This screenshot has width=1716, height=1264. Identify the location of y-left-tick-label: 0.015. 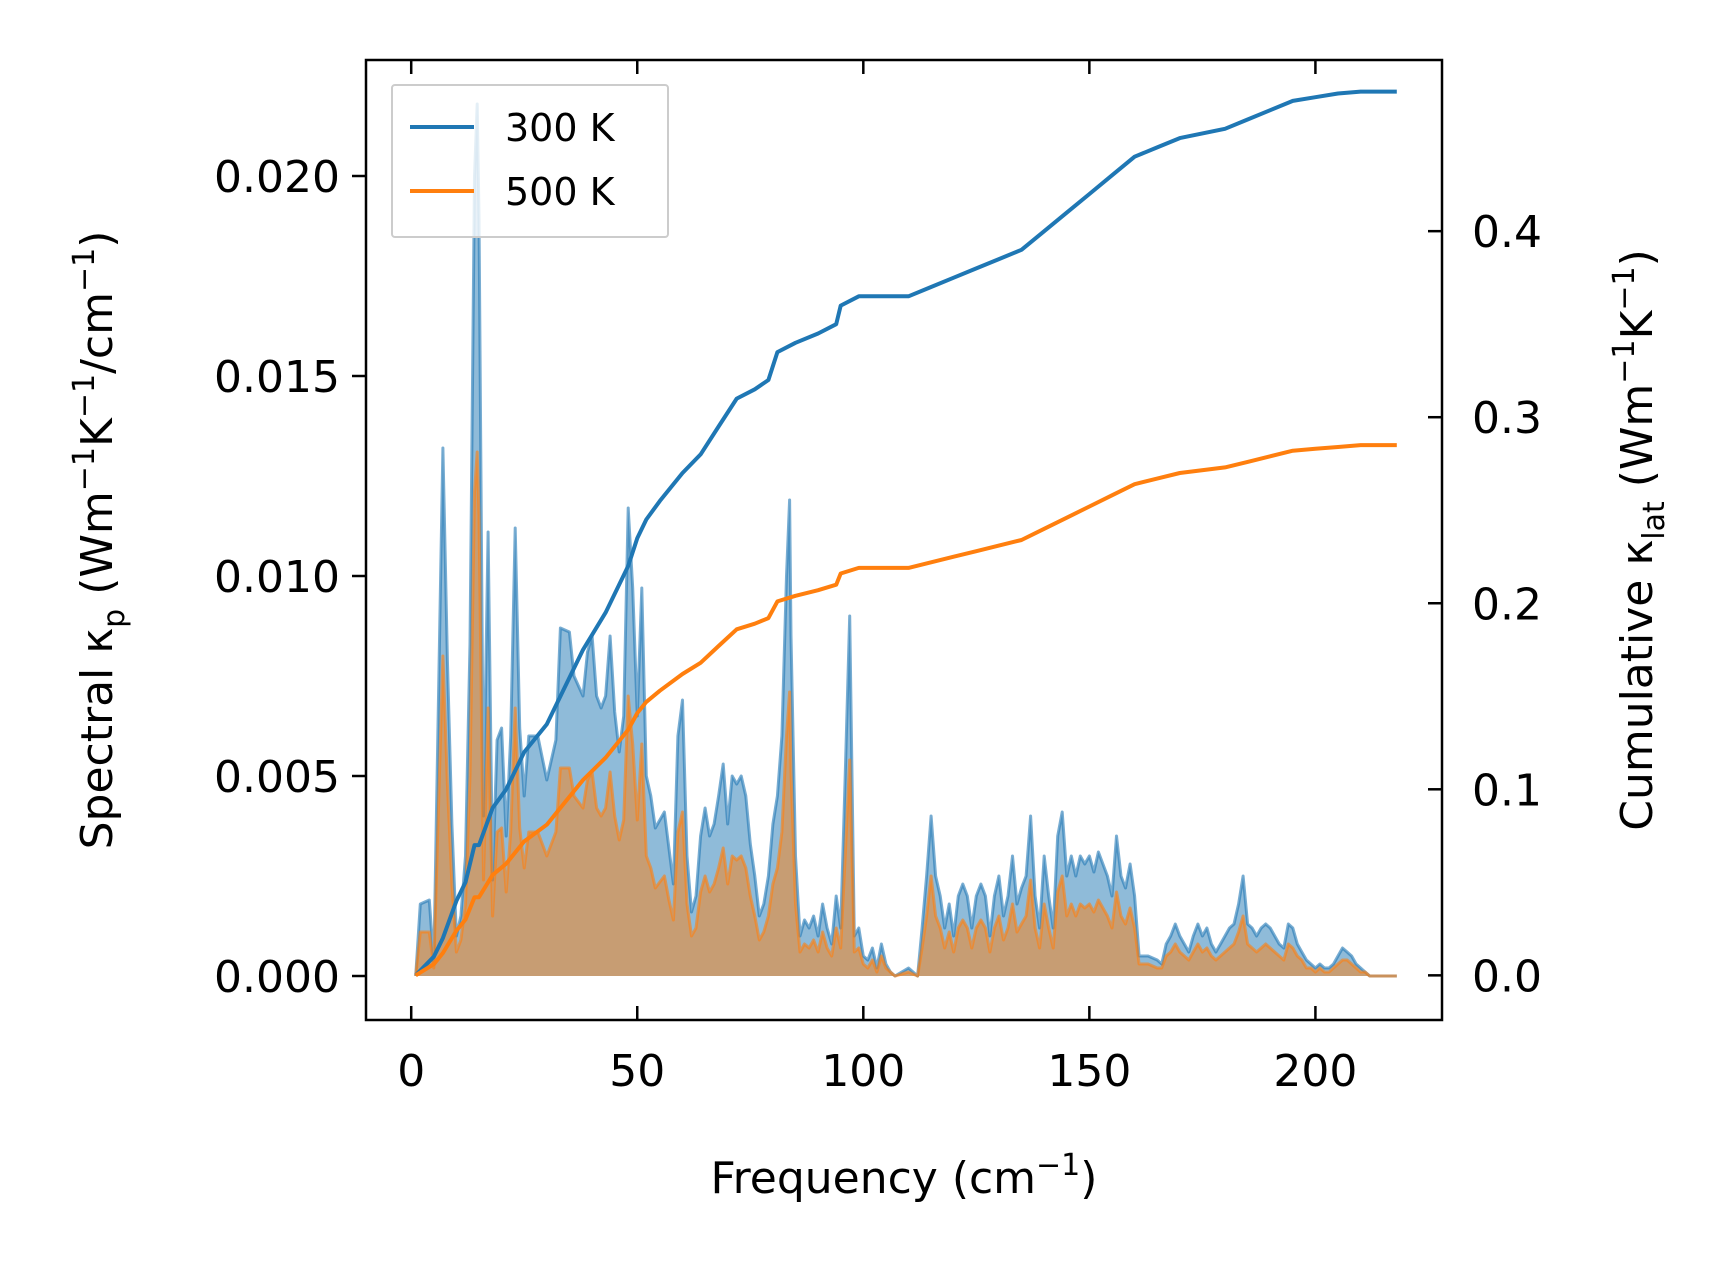
(277, 377).